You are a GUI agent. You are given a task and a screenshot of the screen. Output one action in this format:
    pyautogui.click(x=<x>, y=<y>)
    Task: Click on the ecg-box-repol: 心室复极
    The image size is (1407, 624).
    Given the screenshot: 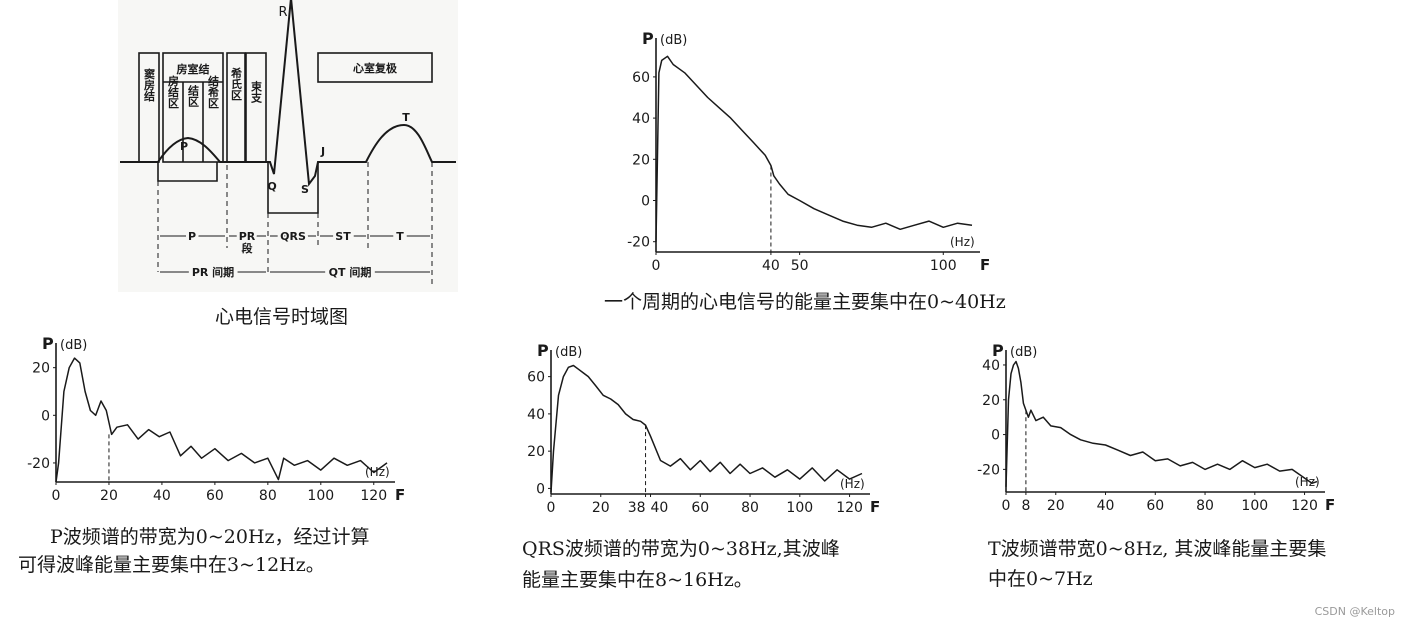 What is the action you would take?
    pyautogui.click(x=375, y=68)
    